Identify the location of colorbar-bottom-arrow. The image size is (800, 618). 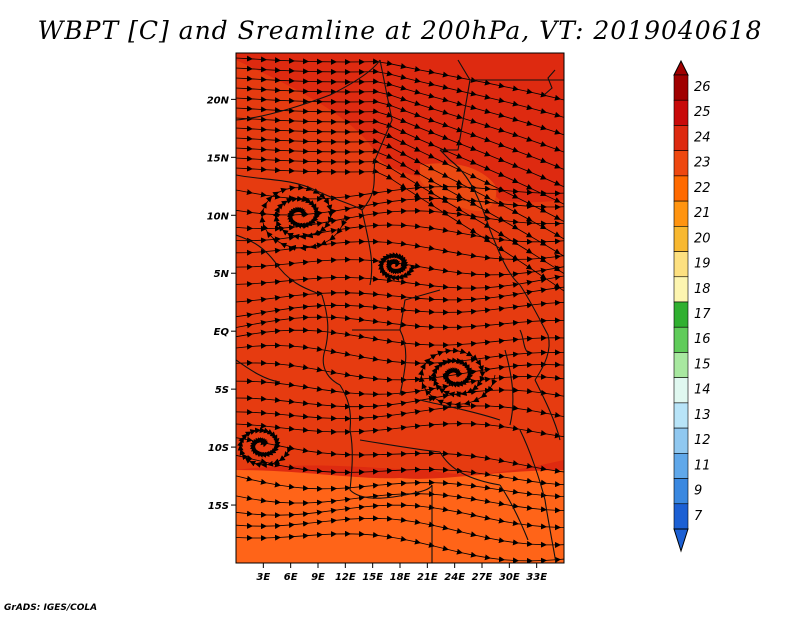
(681, 540).